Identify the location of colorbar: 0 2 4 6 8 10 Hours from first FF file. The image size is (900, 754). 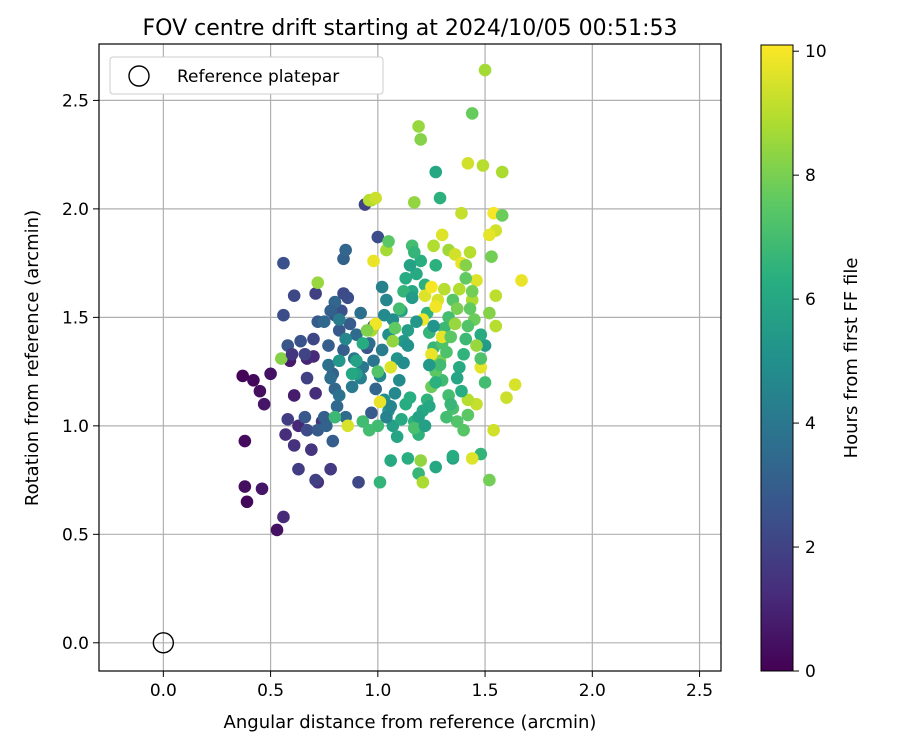
(811, 362).